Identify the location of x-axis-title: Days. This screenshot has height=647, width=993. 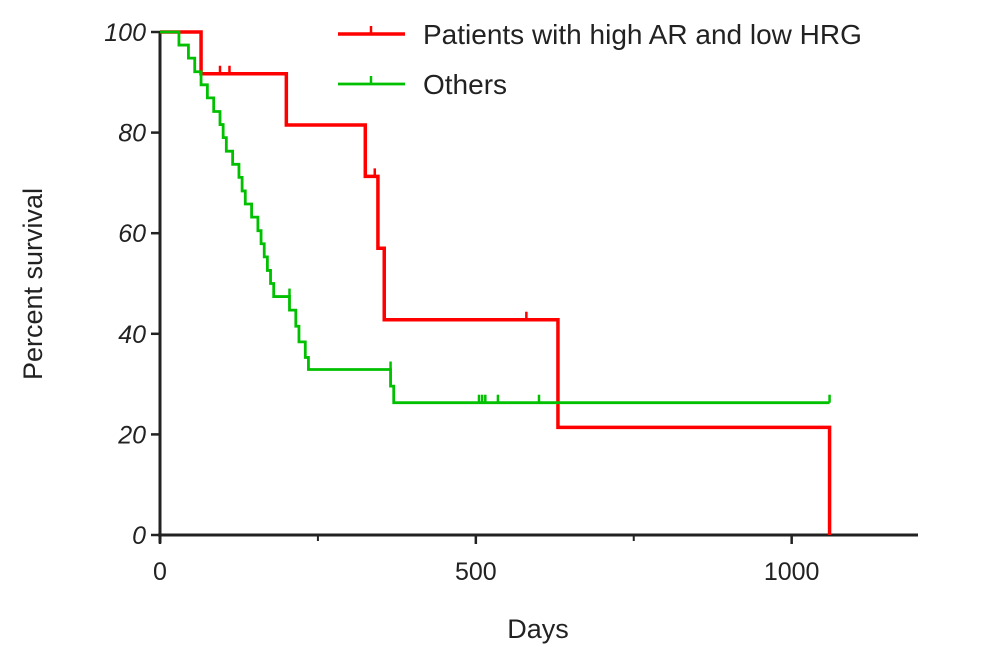
(538, 629).